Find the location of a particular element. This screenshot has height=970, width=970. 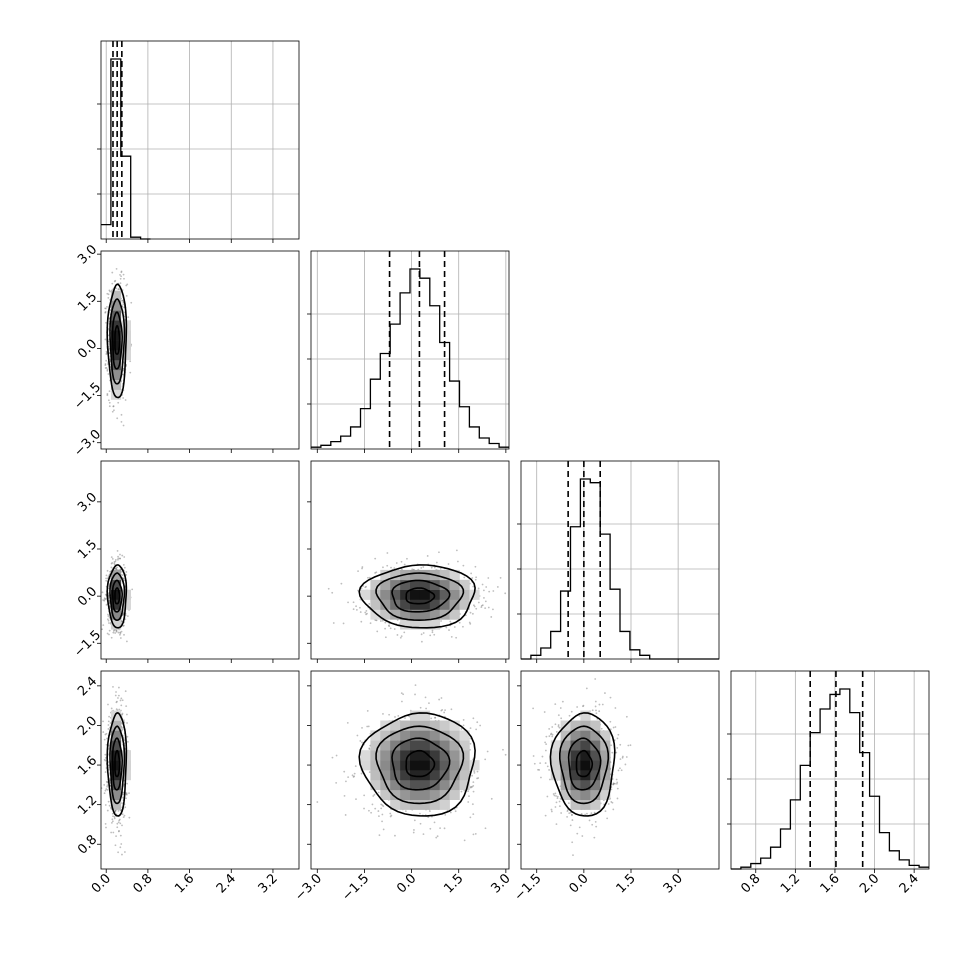

x-tick-label: 2.0 is located at coordinates (869, 883).